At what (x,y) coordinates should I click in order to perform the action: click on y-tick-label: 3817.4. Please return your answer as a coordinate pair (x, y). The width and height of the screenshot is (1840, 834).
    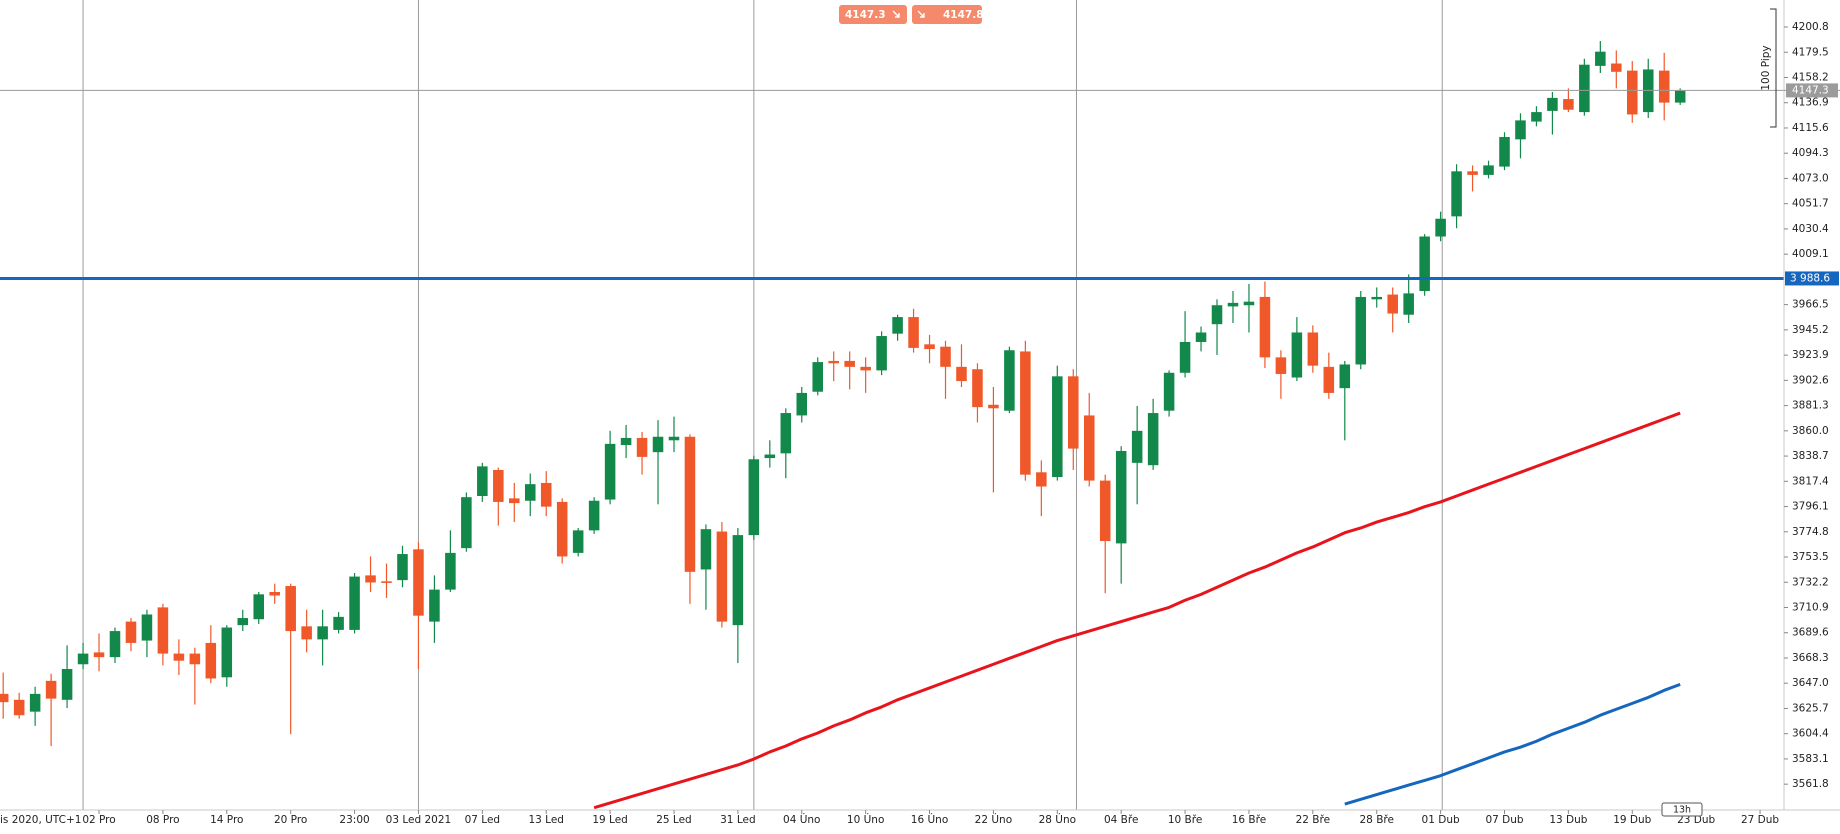
    Looking at the image, I should click on (1810, 481).